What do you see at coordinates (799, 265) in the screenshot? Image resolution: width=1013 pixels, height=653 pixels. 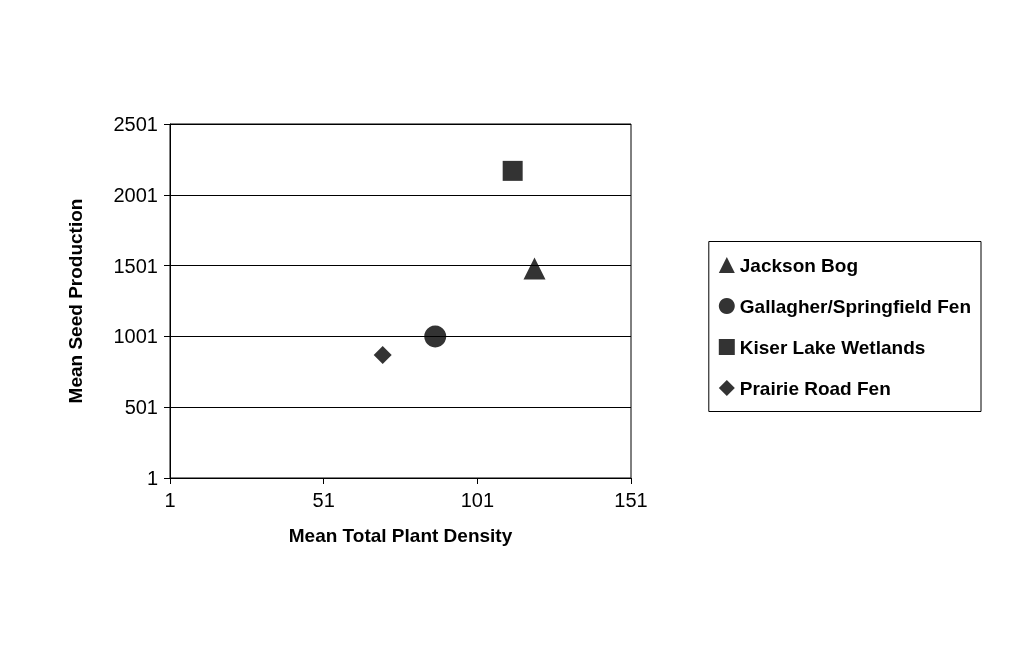 I see `legend-label: Jackson Bog` at bounding box center [799, 265].